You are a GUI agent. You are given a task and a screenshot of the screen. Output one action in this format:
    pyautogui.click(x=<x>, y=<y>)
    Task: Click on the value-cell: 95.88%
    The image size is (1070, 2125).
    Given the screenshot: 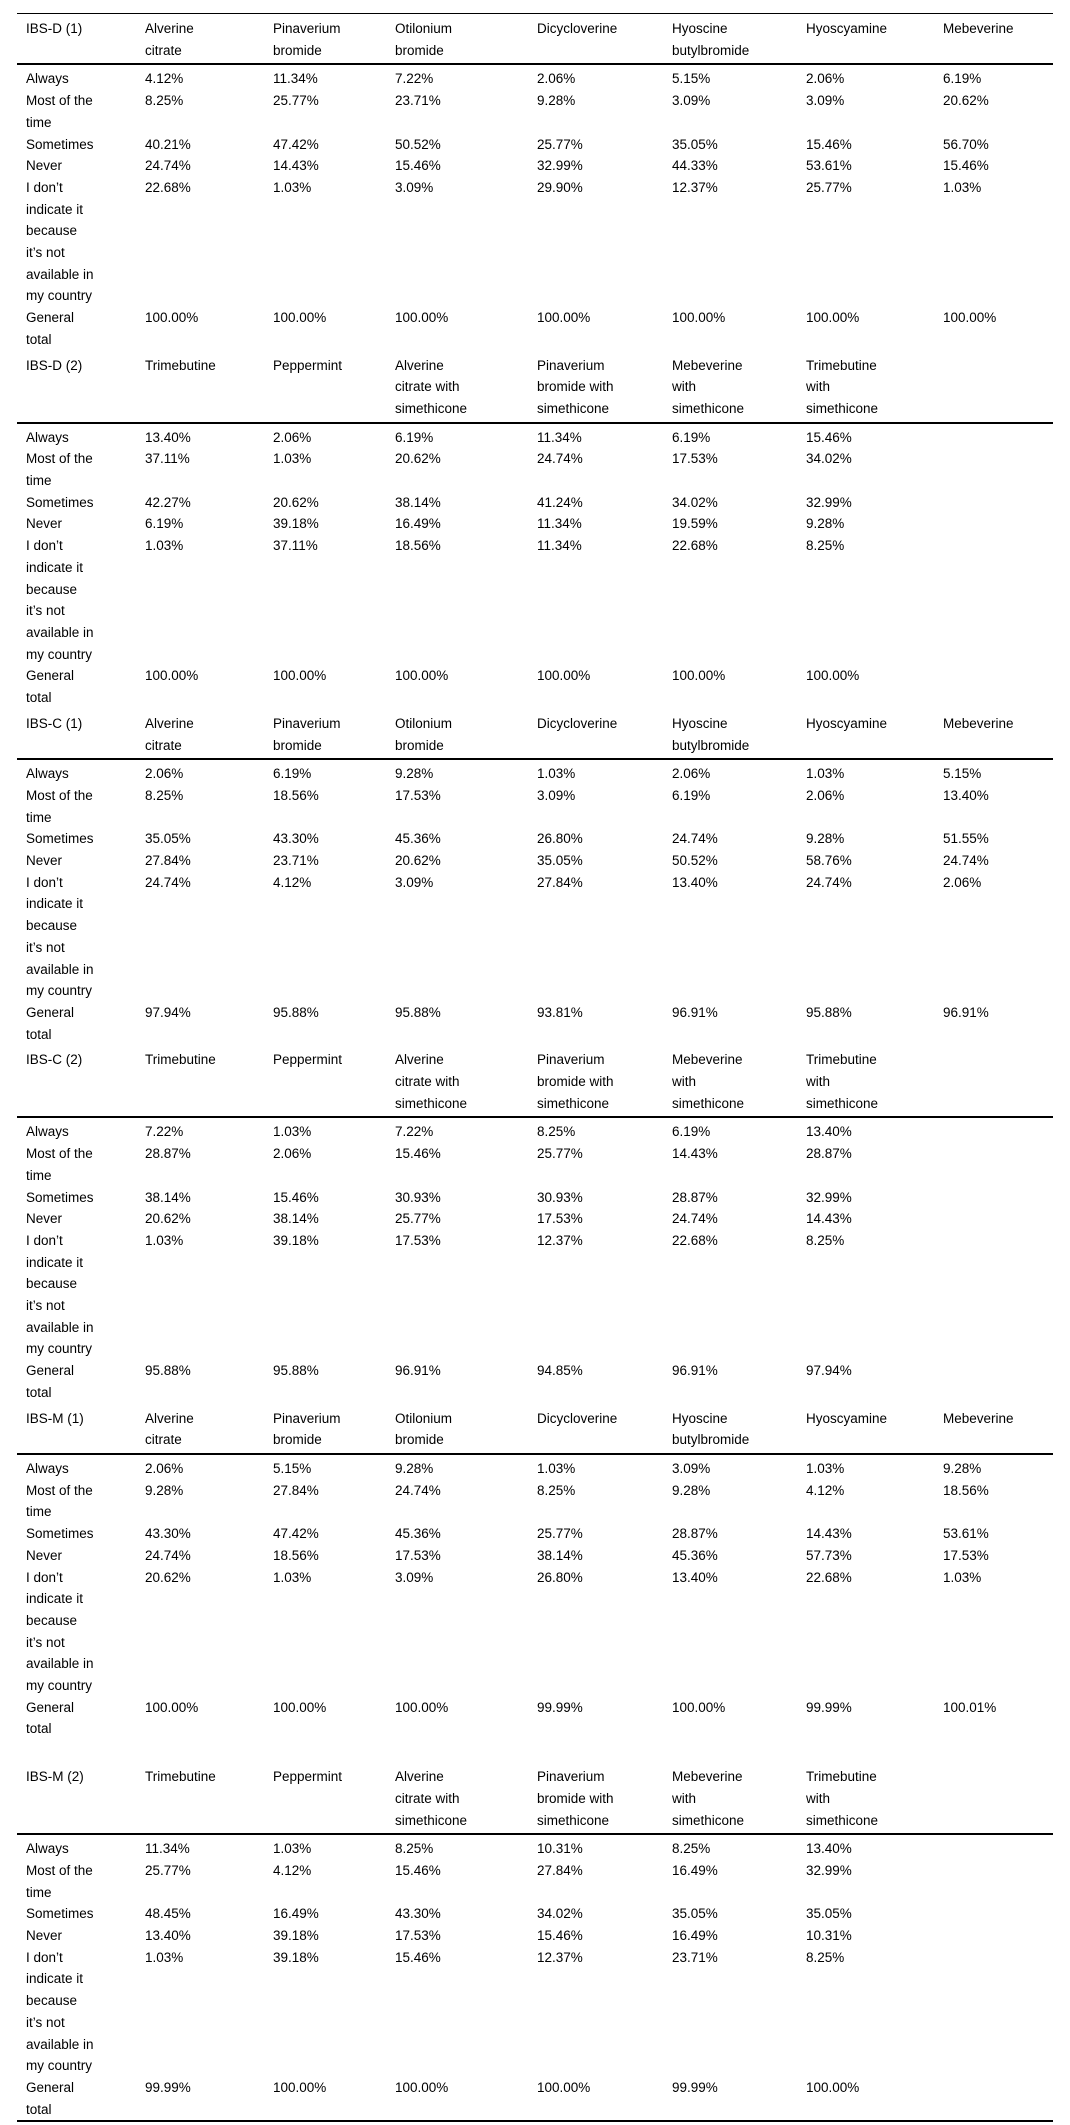 What is the action you would take?
    pyautogui.click(x=418, y=1012)
    